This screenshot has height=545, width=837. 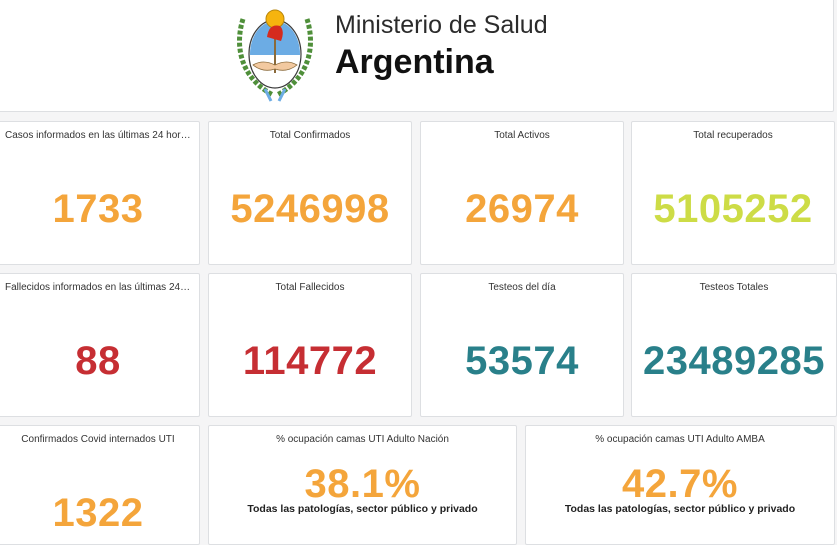 I want to click on card-title: Total Confirmados, so click(x=310, y=135).